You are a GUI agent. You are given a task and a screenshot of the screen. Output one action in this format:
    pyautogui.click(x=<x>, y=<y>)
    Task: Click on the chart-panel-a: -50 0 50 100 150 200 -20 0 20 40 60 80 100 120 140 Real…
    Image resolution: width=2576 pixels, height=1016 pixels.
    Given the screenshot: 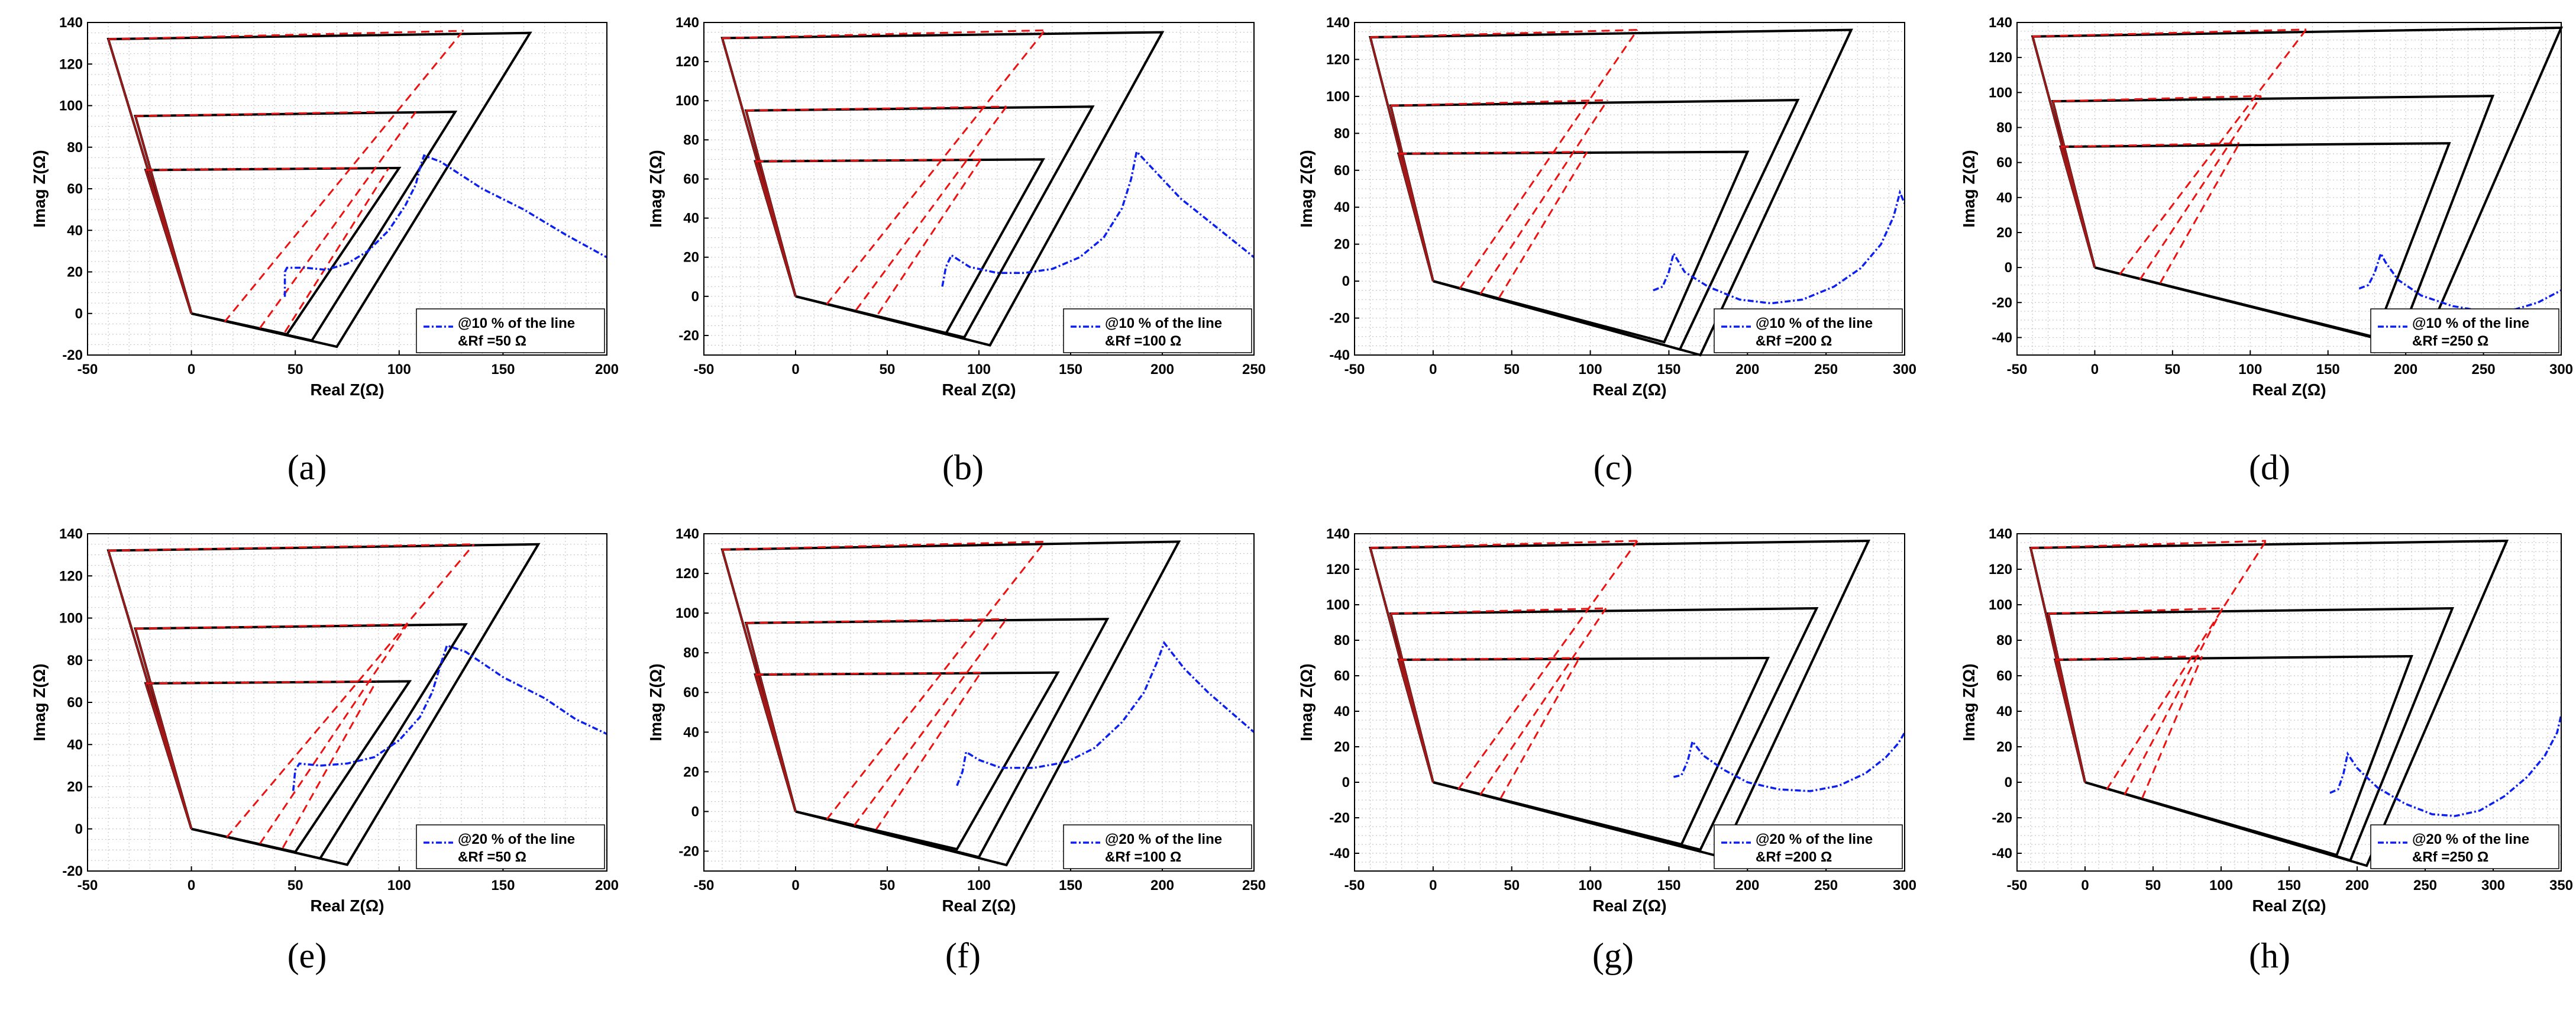 What is the action you would take?
    pyautogui.click(x=324, y=207)
    